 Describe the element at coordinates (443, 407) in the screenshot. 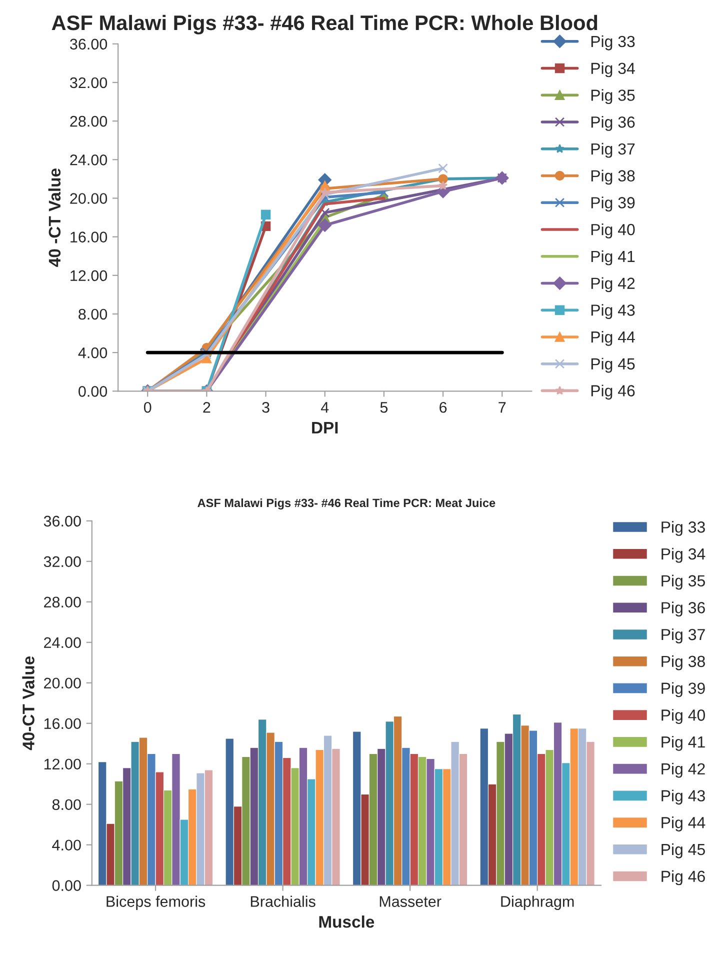

I see `x-tick-label: 6` at that location.